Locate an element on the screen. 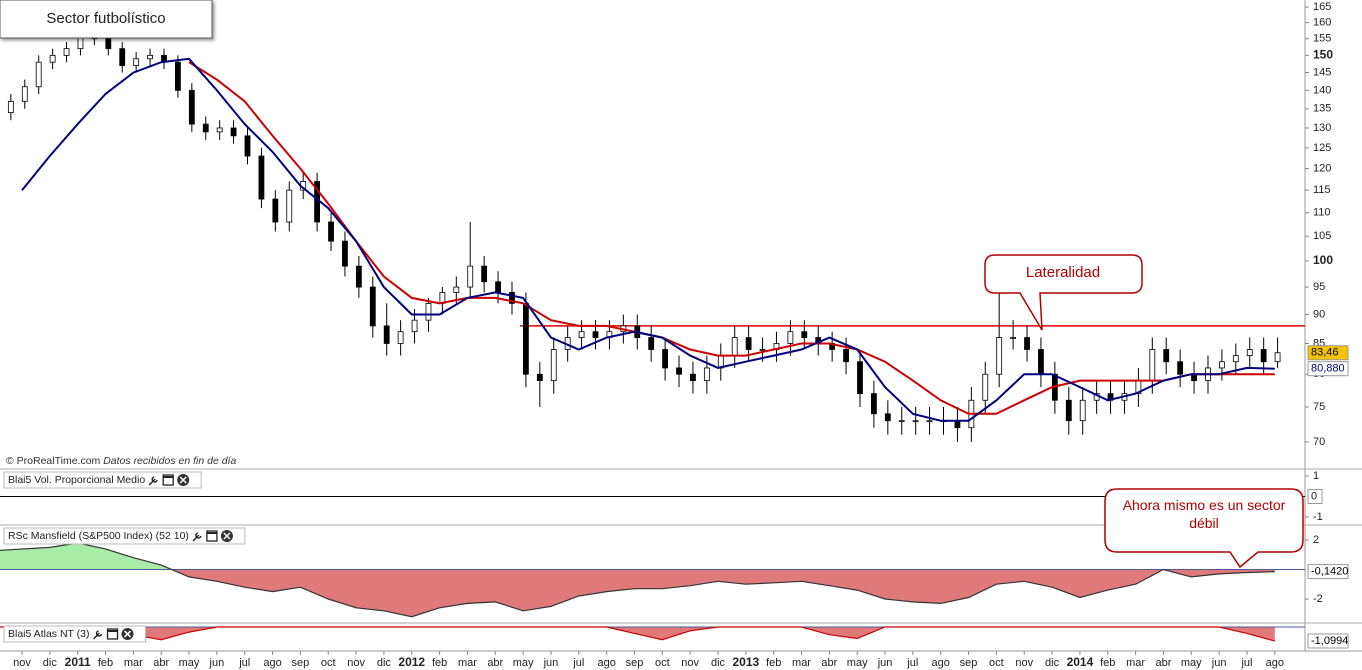 This screenshot has height=670, width=1362. y-tick-label: -2 is located at coordinates (1318, 599).